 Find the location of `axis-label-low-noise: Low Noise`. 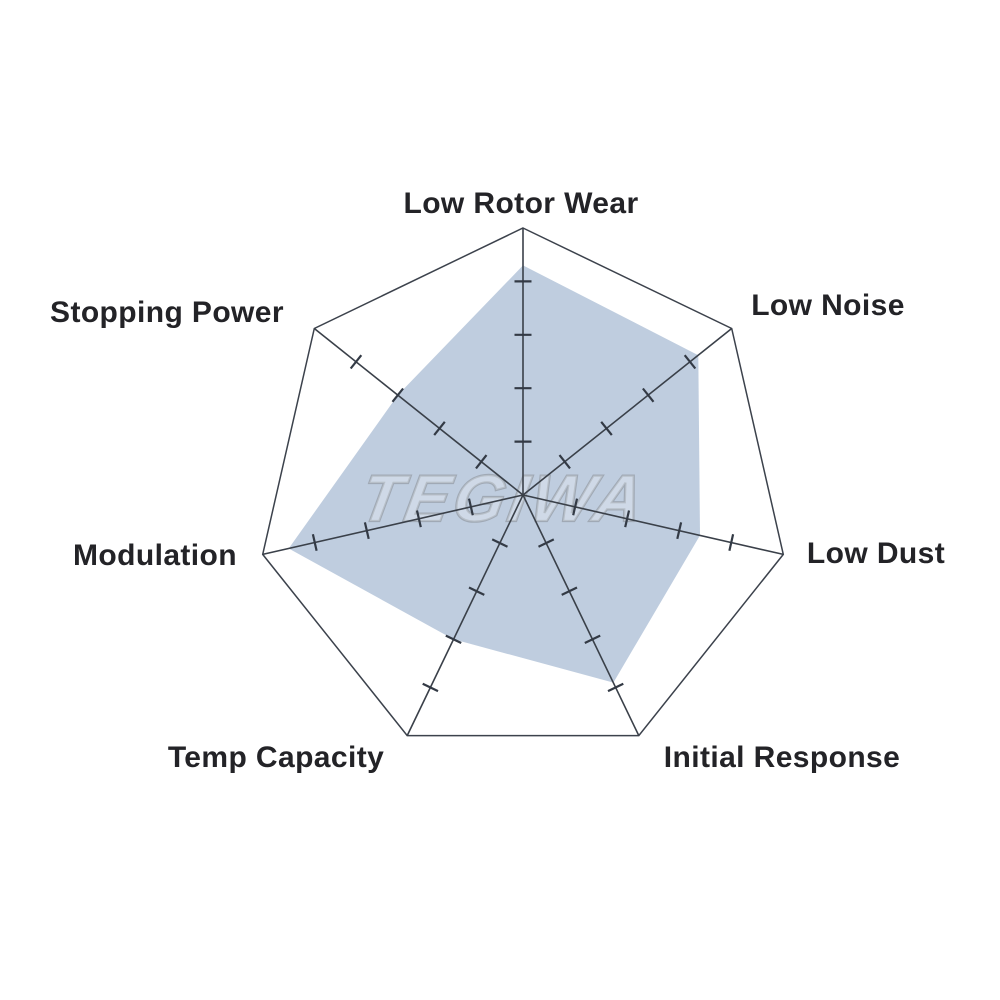

axis-label-low-noise: Low Noise is located at coordinates (828, 305).